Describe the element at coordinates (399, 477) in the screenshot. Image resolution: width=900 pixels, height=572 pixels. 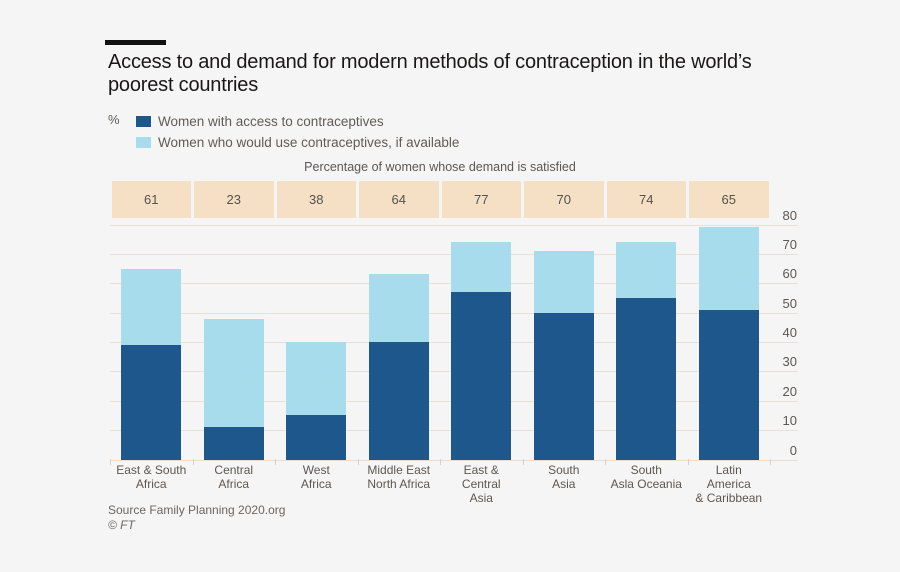
I see `x-axis-label: Middle East North Africa` at that location.